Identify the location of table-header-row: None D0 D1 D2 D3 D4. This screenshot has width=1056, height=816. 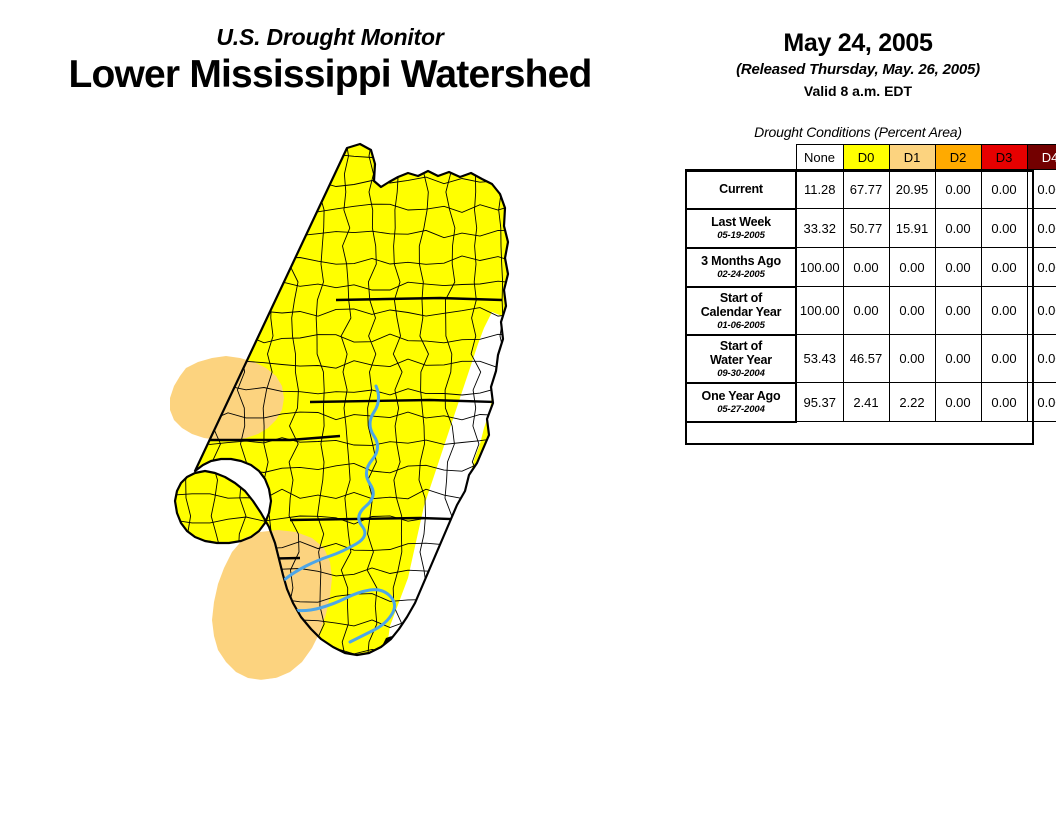
(871, 157).